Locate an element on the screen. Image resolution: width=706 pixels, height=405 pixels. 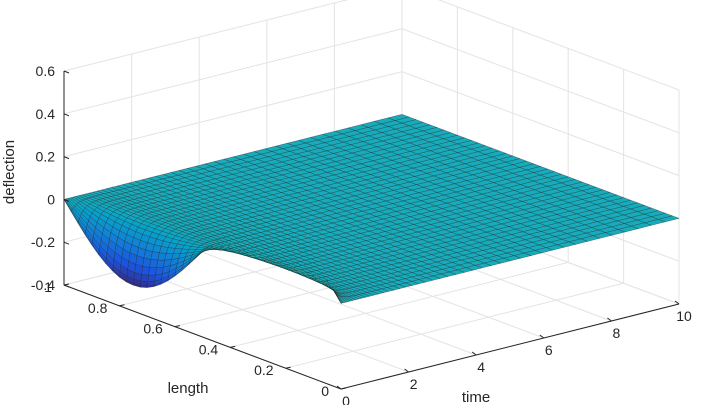
x-tick-label: 8 is located at coordinates (617, 333).